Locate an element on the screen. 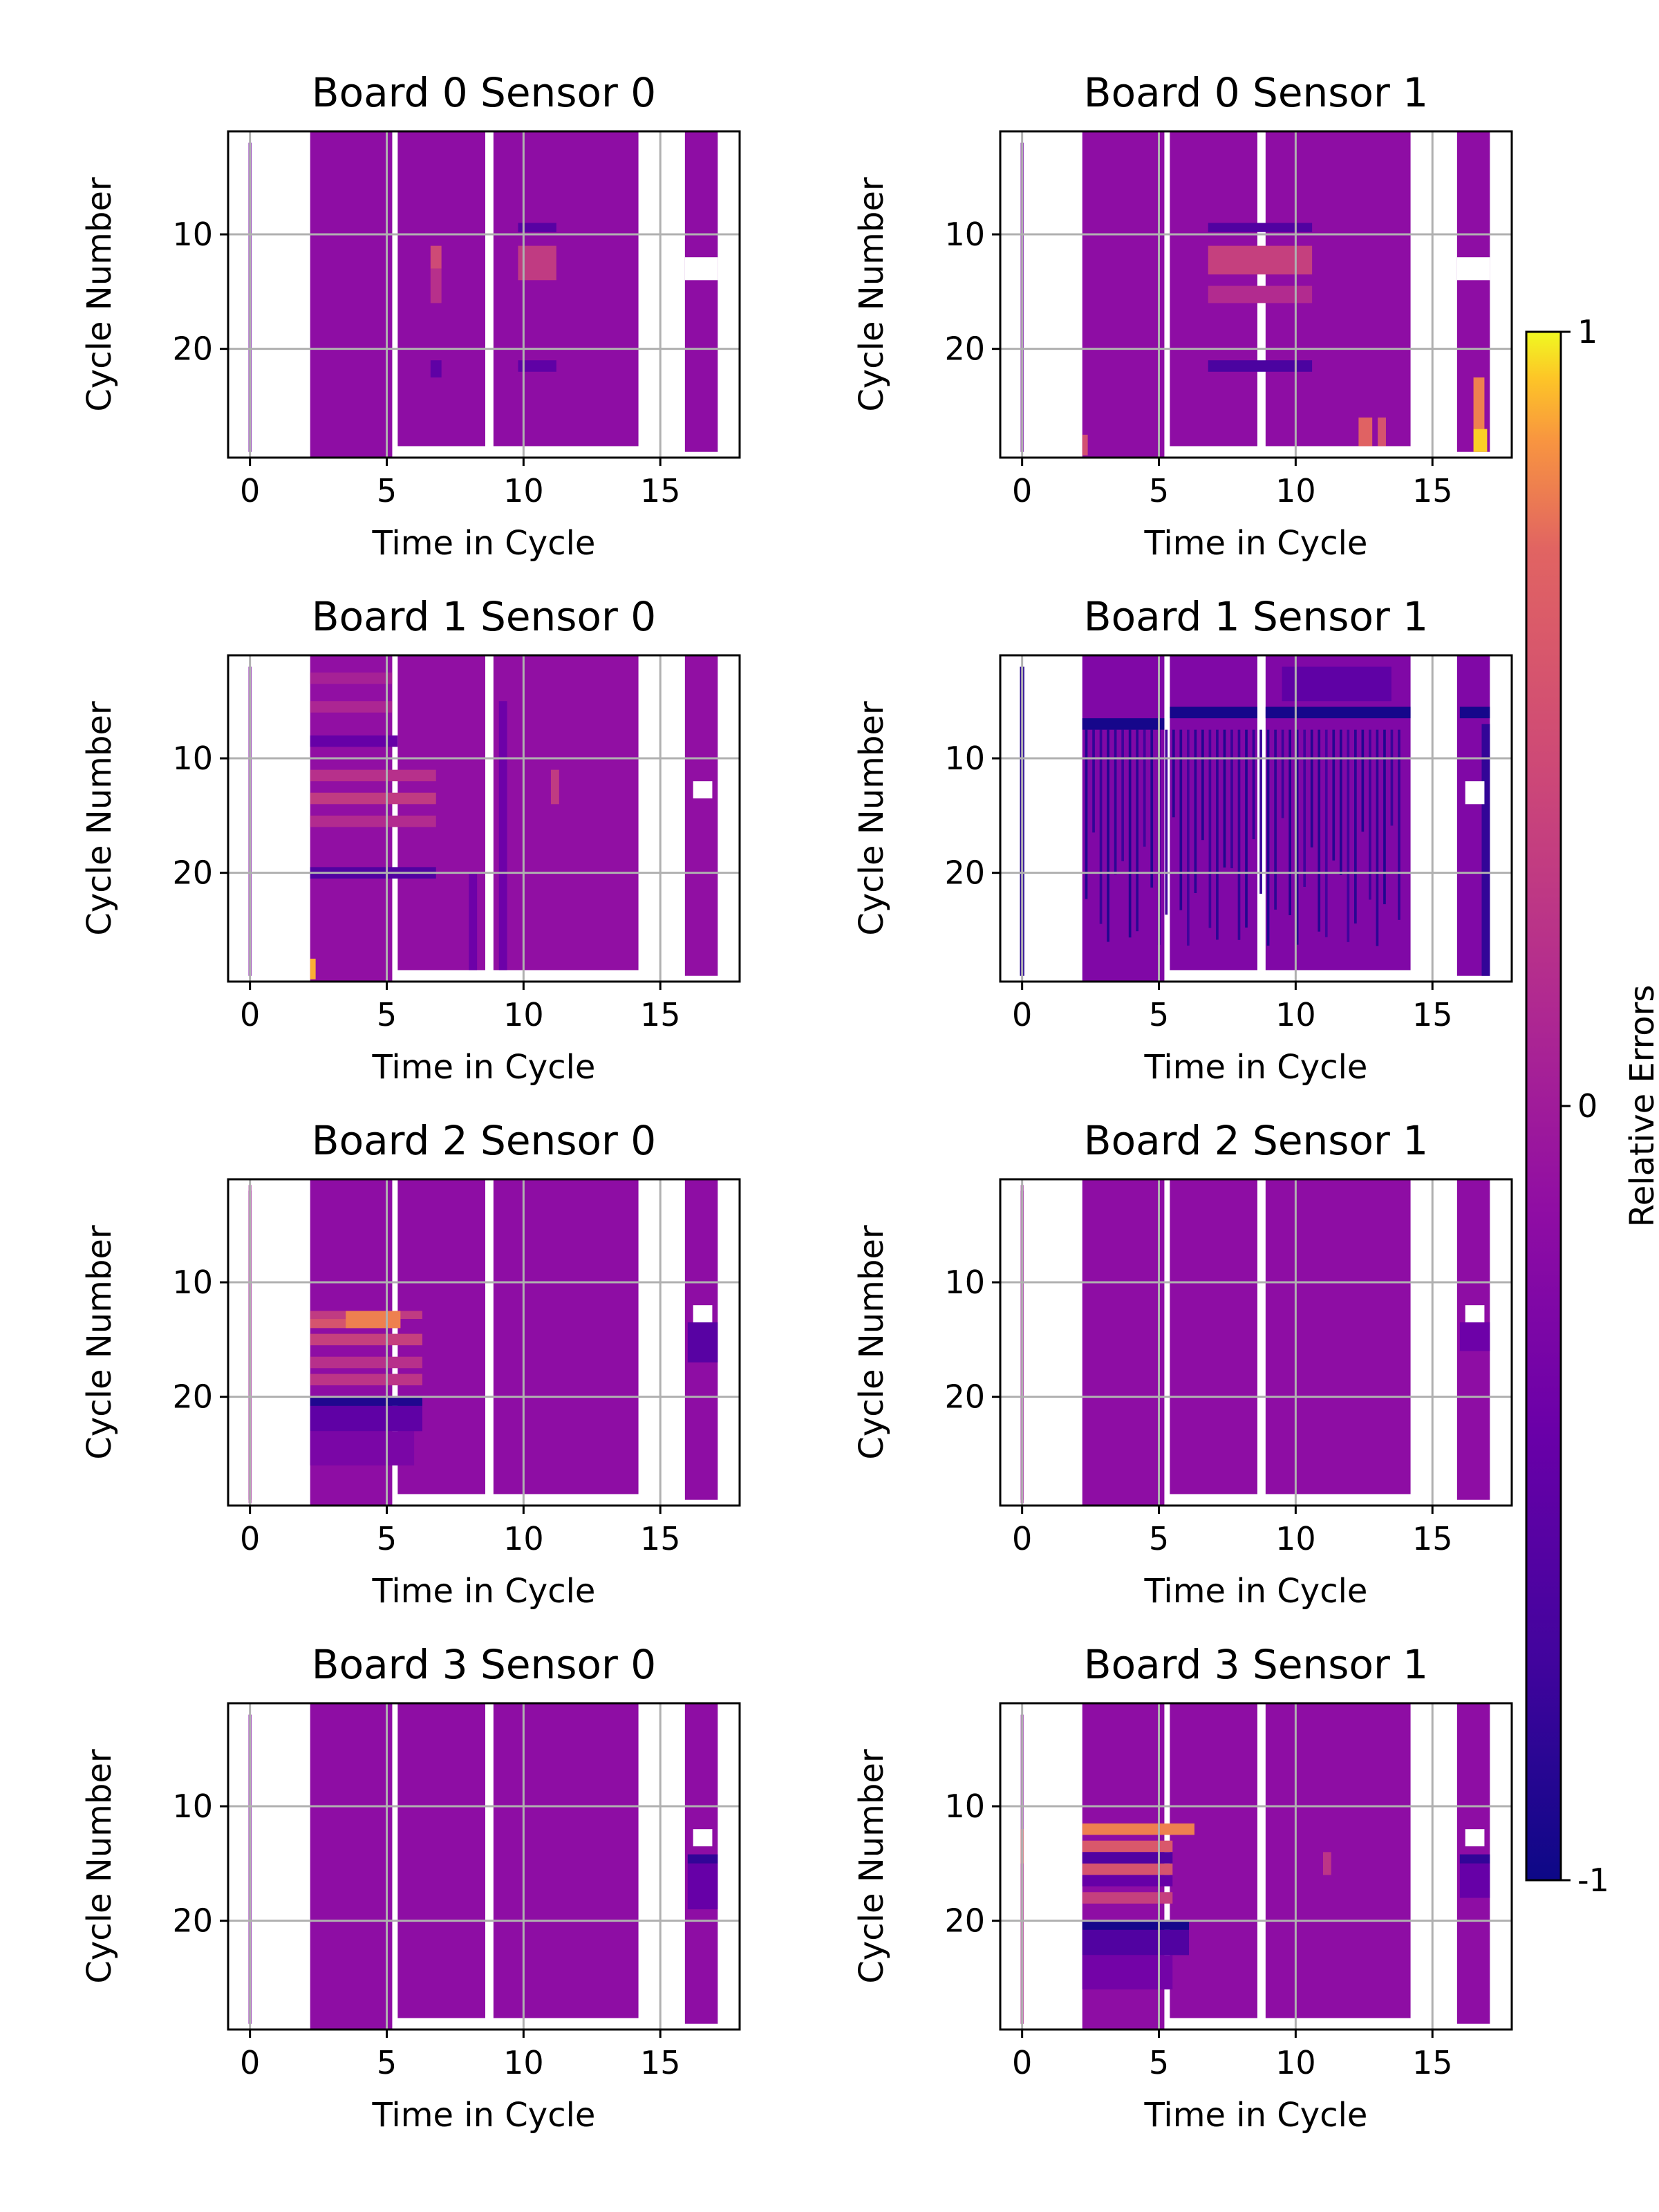 The image size is (1659, 2212). x-tick-label: 15 is located at coordinates (660, 490).